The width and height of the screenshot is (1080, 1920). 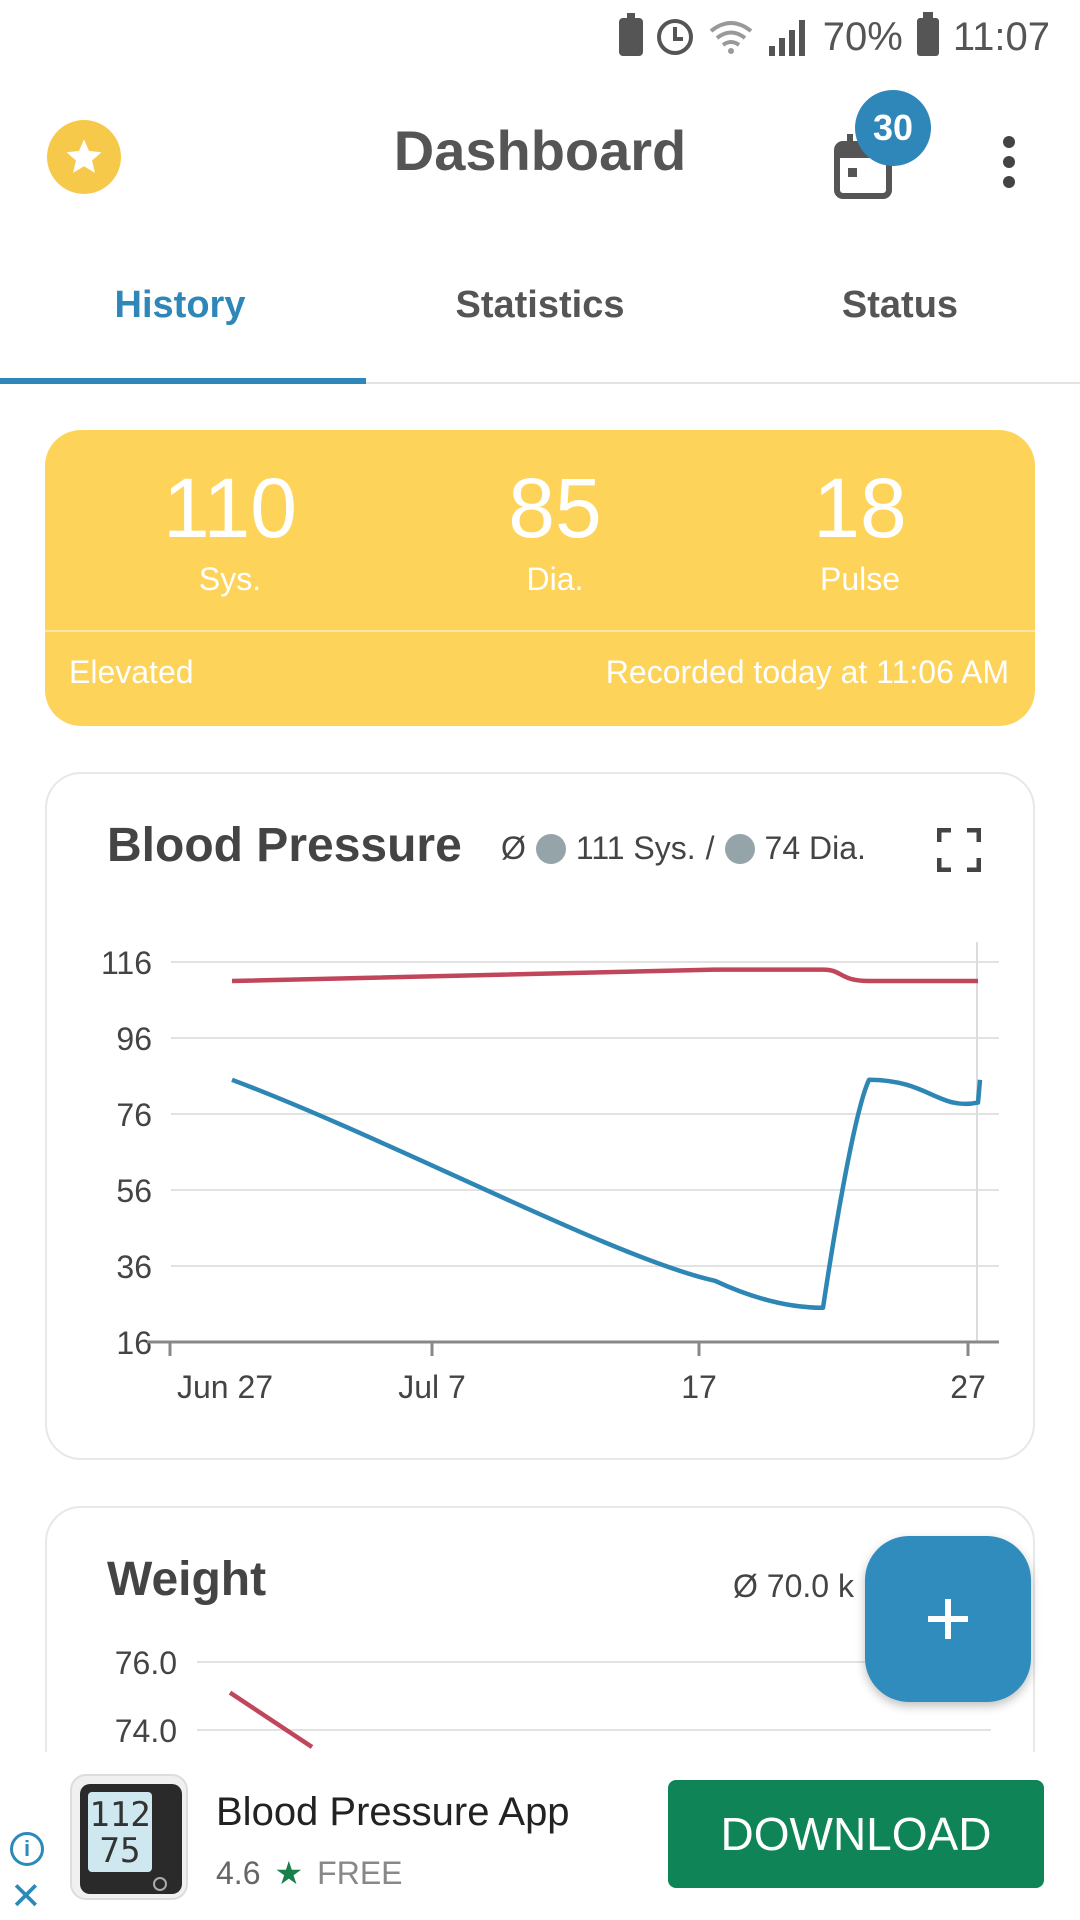 I want to click on weight-chart: 76.0 74.0, so click(x=553, y=1697).